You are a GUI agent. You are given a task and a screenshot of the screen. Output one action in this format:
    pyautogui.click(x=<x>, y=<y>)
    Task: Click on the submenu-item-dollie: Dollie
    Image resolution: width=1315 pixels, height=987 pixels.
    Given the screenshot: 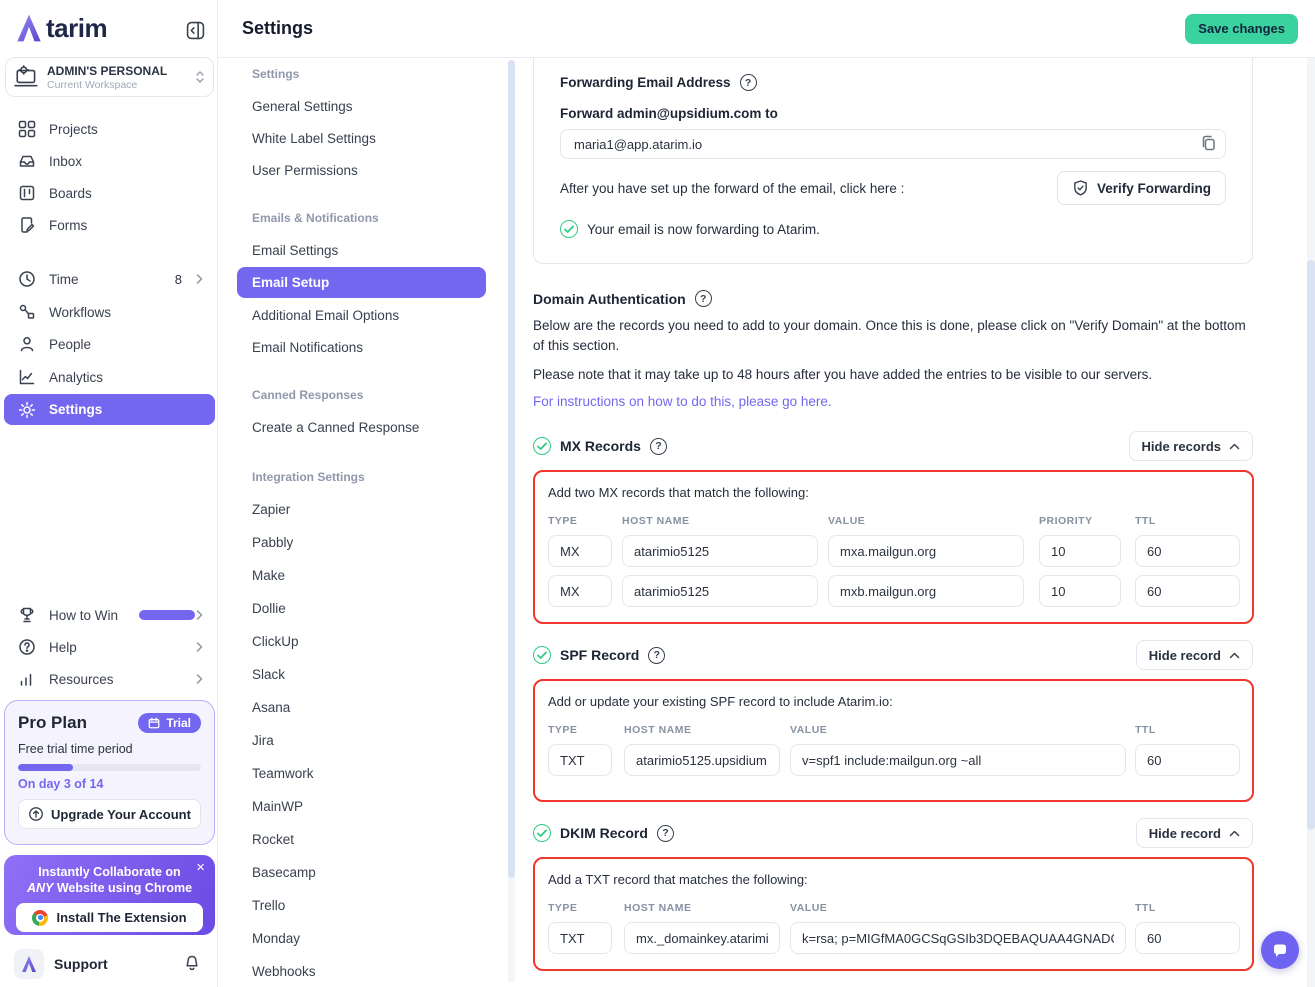 What is the action you would take?
    pyautogui.click(x=269, y=608)
    